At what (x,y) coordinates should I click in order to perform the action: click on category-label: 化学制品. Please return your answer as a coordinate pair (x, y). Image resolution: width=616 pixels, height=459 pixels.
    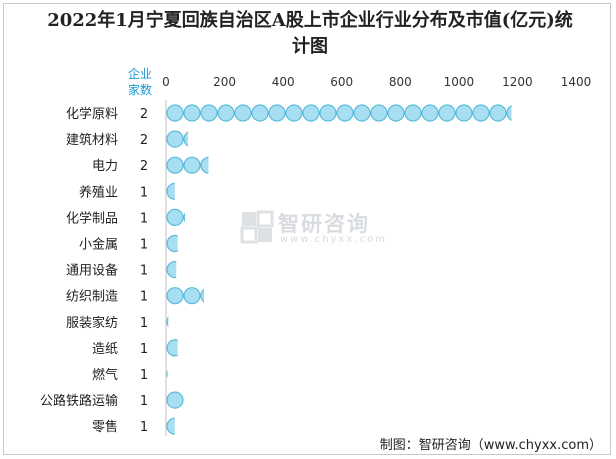
    Looking at the image, I should click on (92, 218).